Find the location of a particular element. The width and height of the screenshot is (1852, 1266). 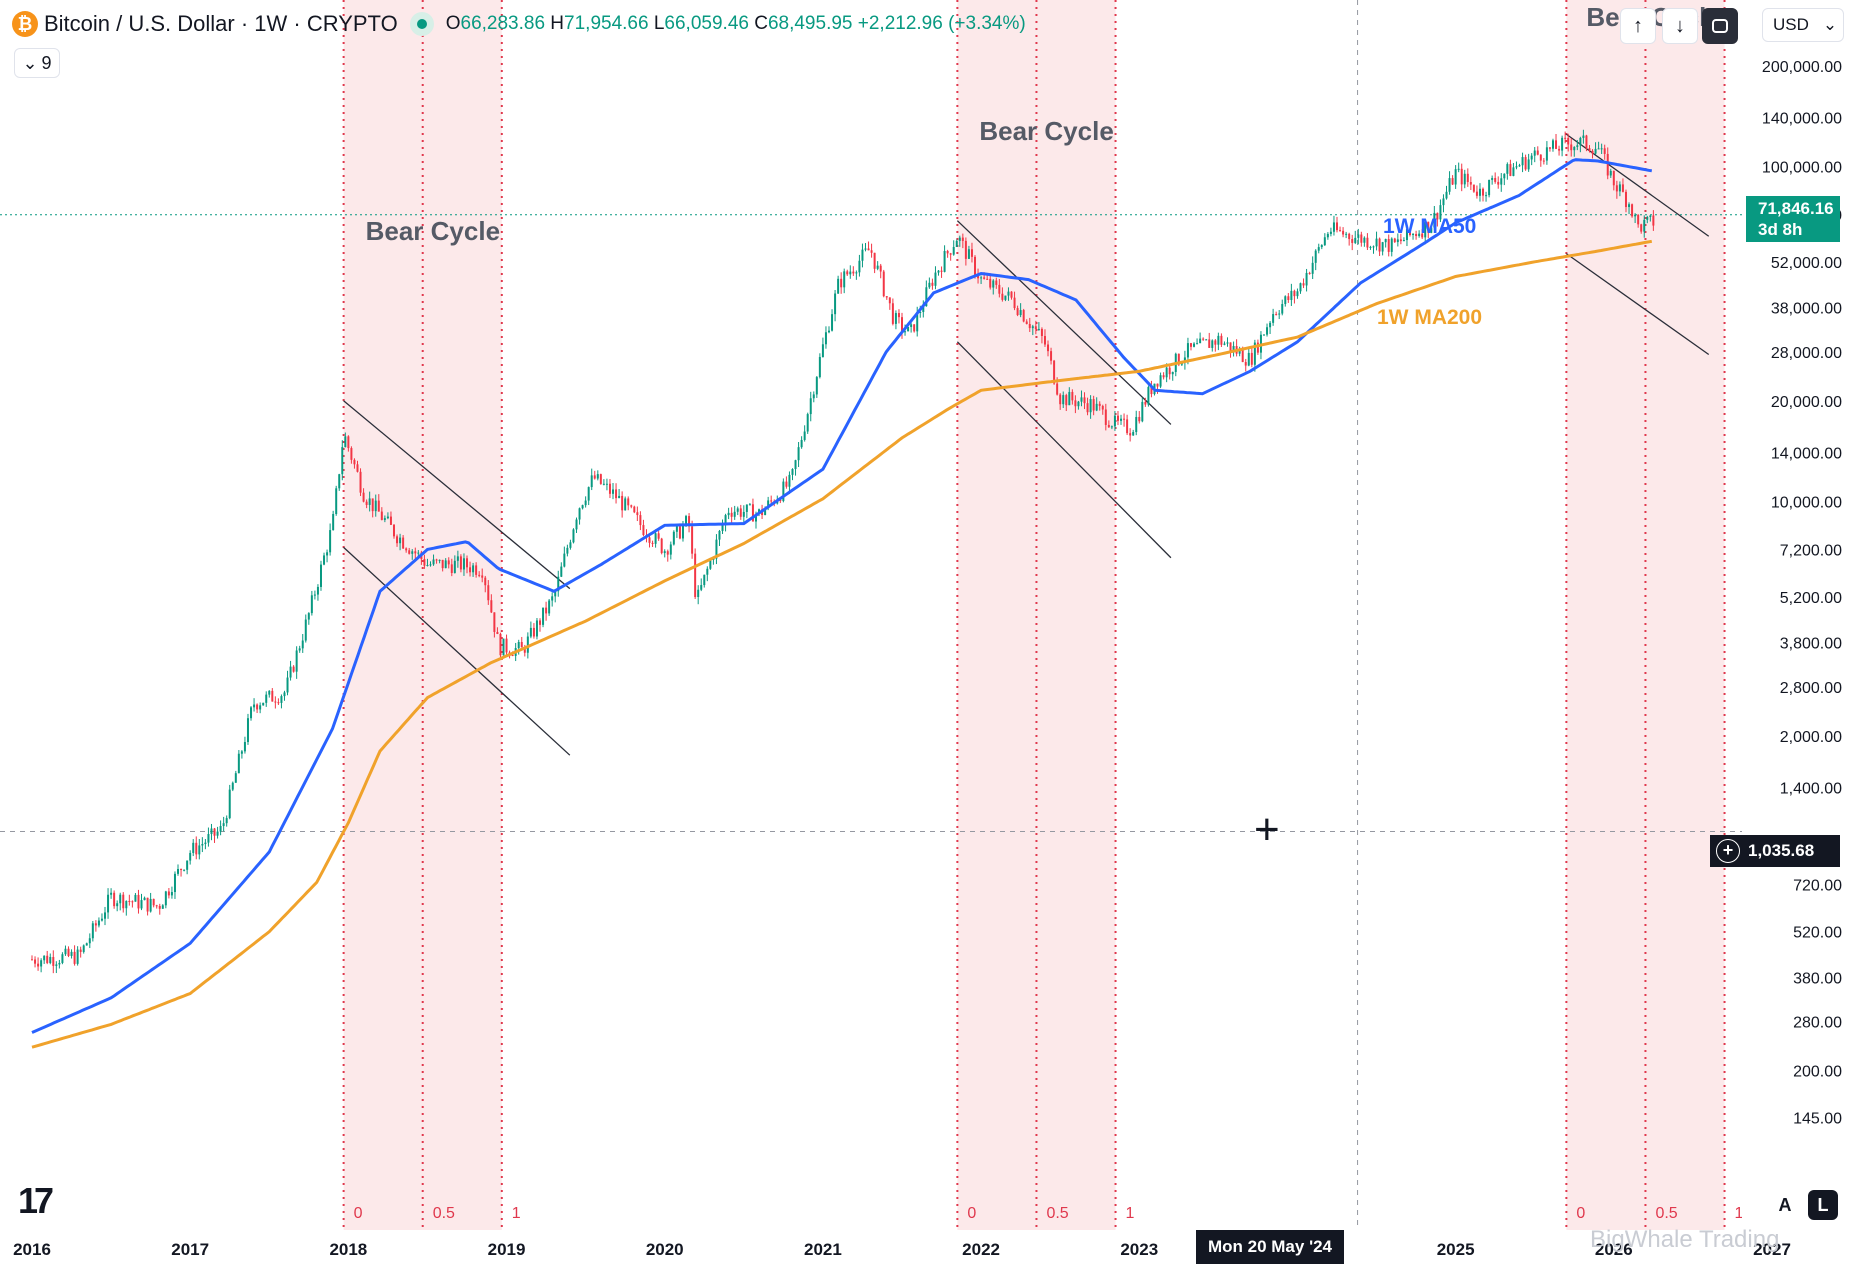

crosshair-date-badge: Mon 20 May '24 is located at coordinates (1270, 1247).